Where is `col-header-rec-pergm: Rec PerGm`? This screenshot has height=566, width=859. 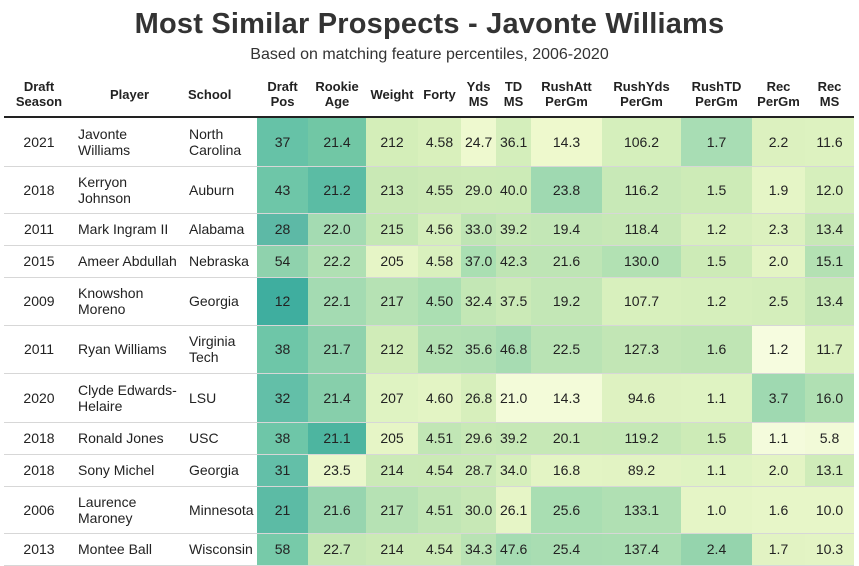 col-header-rec-pergm: Rec PerGm is located at coordinates (778, 95).